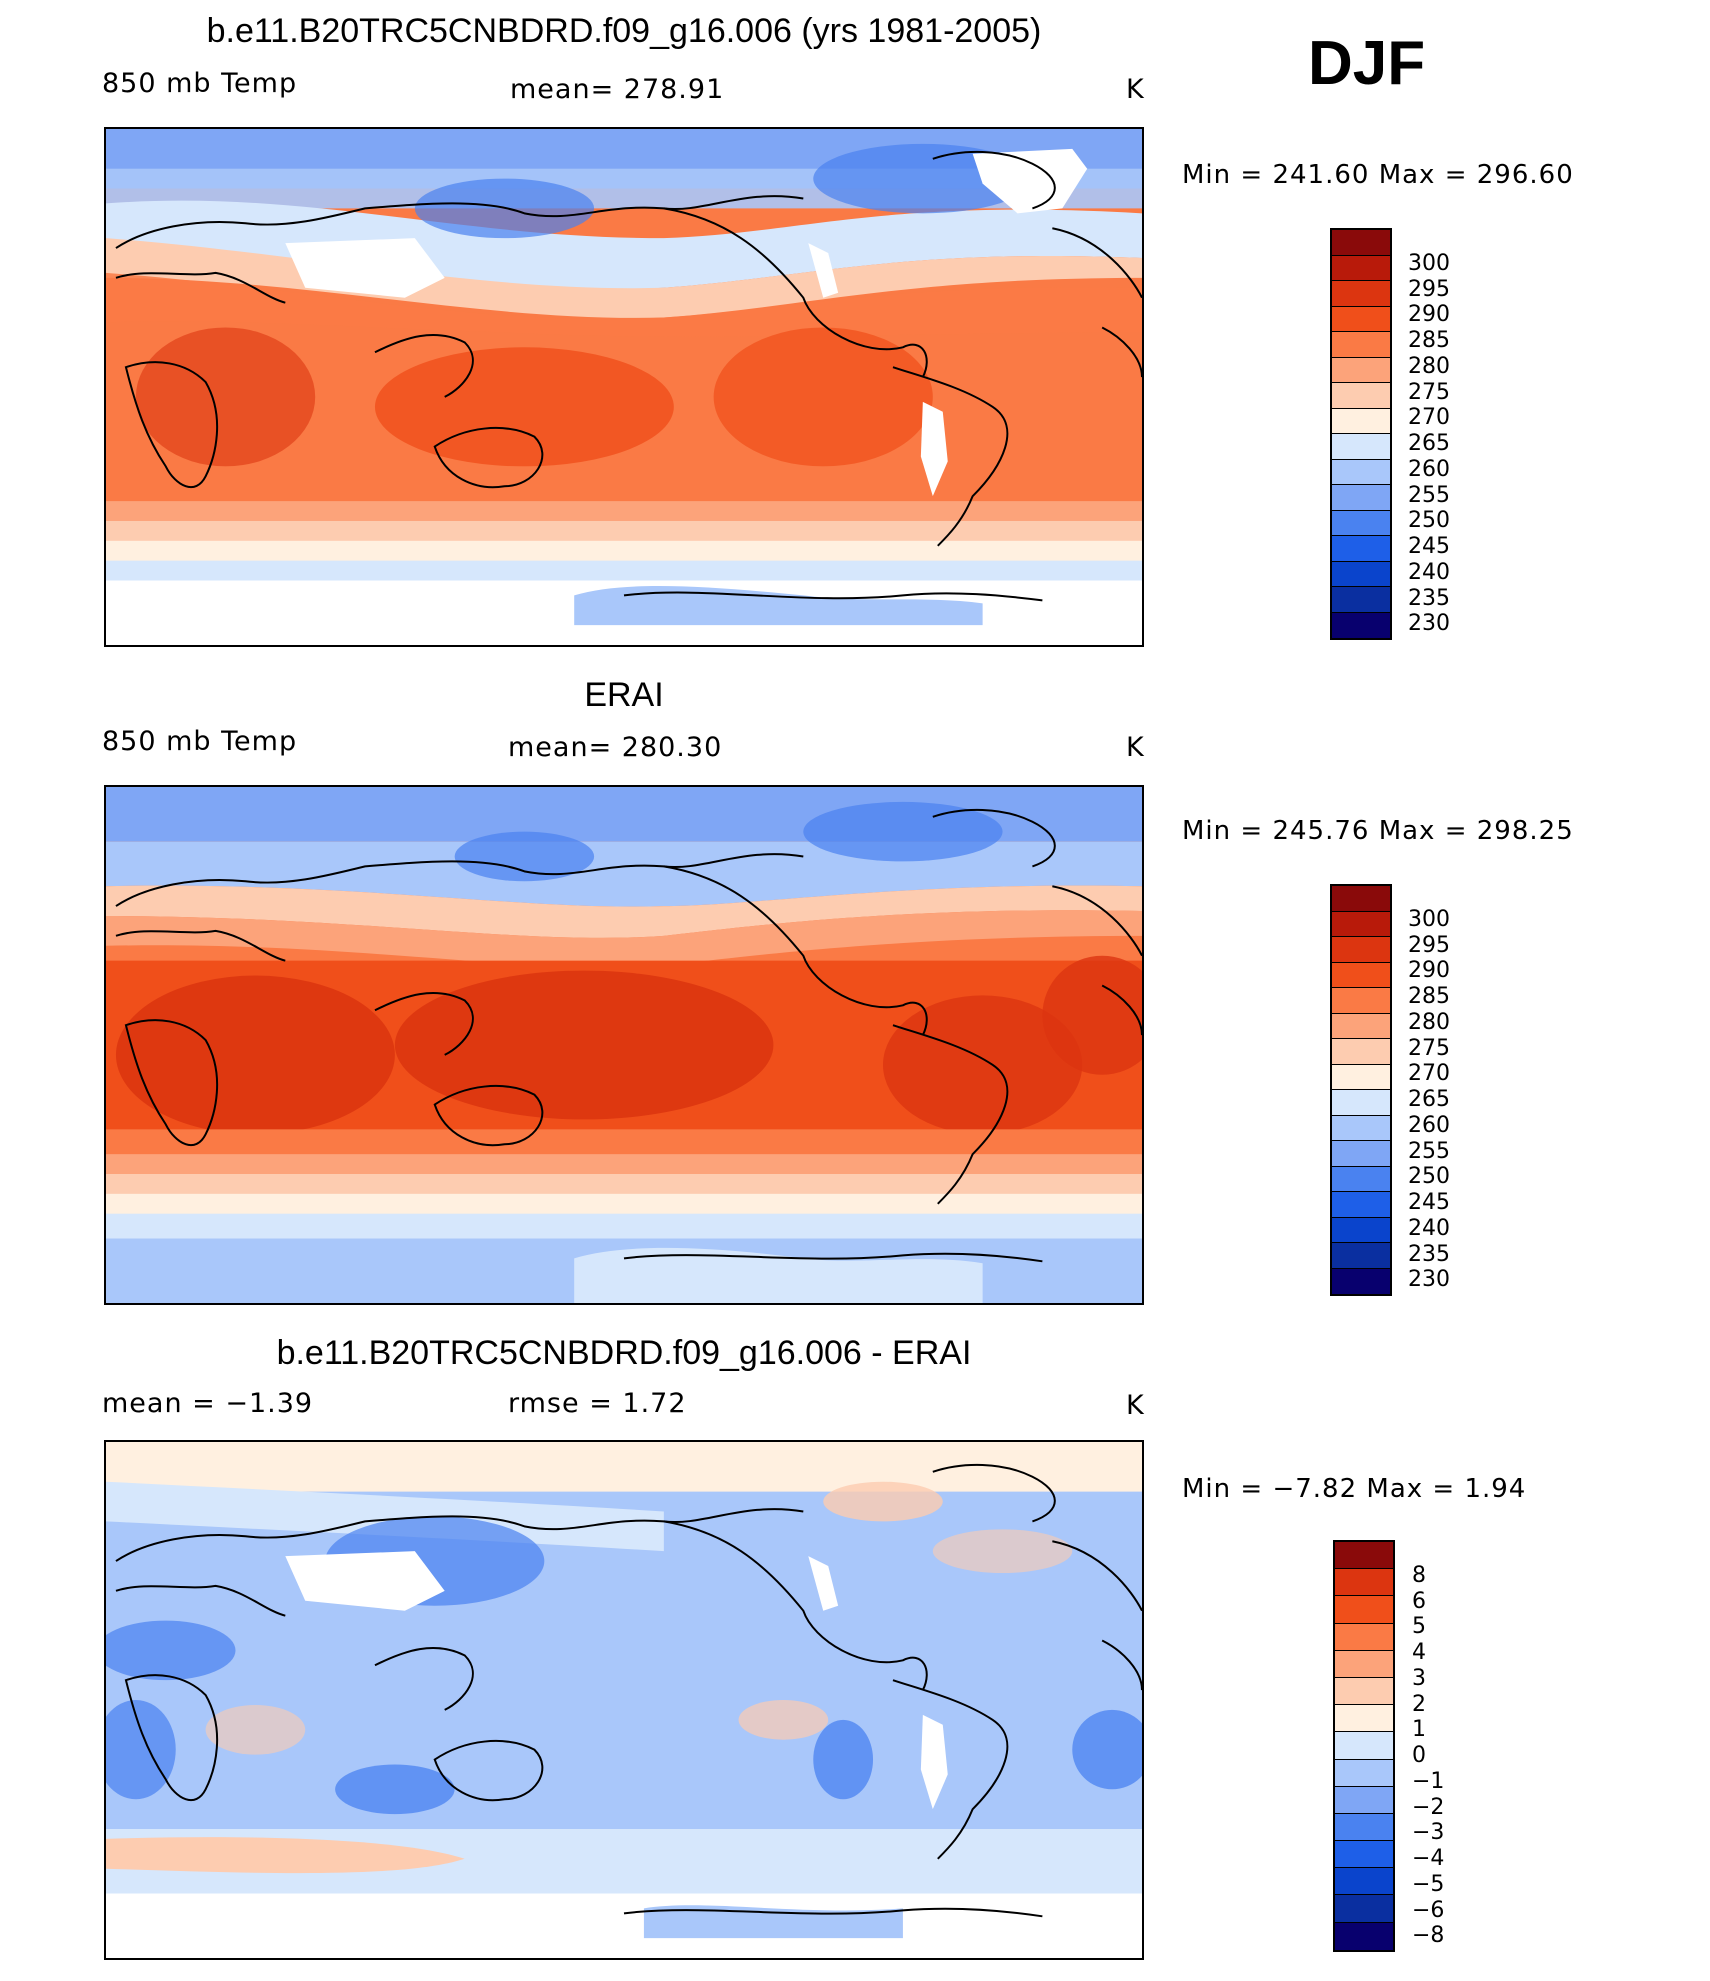 Image resolution: width=1710 pixels, height=1981 pixels. What do you see at coordinates (597, 1403) in the screenshot?
I see `panel-3-rmse-label: rmse = 1.72` at bounding box center [597, 1403].